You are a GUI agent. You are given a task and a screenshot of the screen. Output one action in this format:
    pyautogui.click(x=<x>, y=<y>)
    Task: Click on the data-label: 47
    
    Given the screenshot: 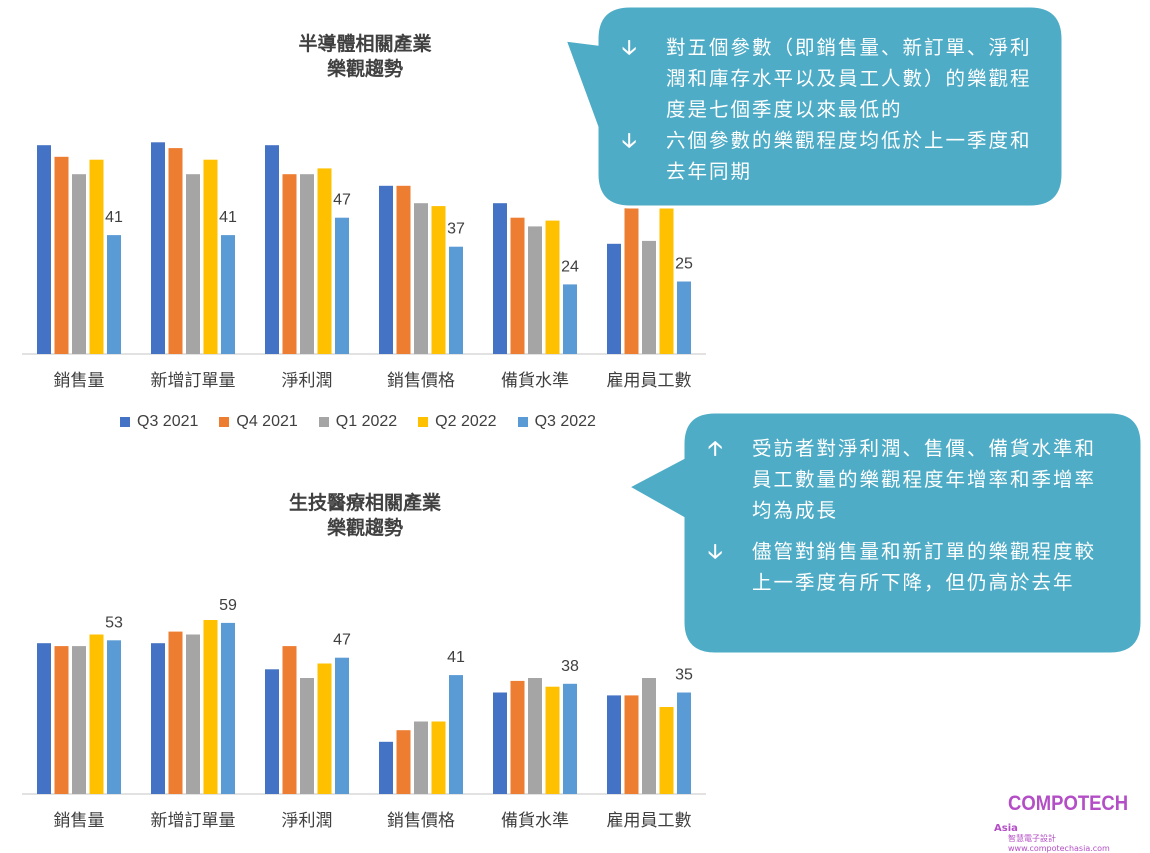 What is the action you would take?
    pyautogui.click(x=342, y=640)
    